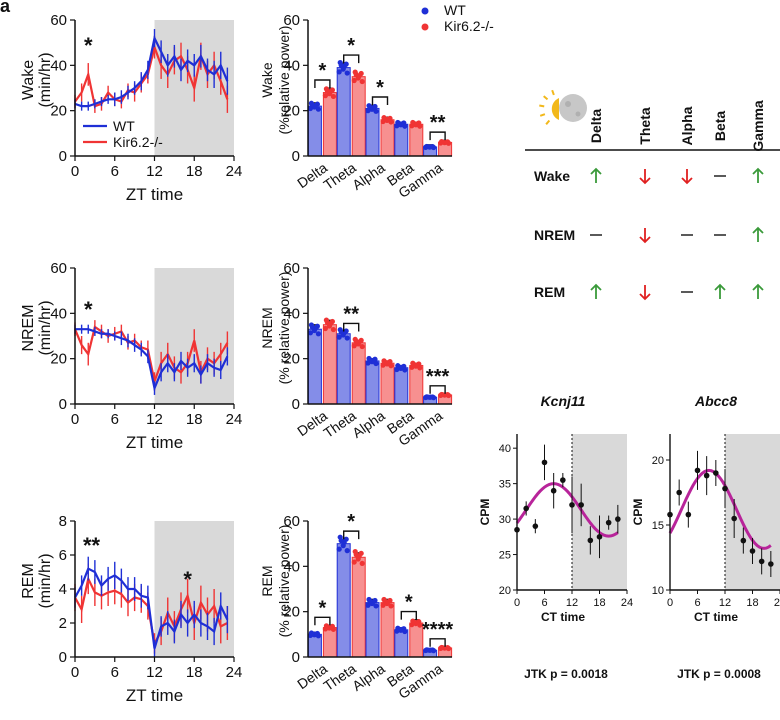 This screenshot has height=720, width=780. What do you see at coordinates (88, 45) in the screenshot?
I see `wake_time-significance-star: *` at bounding box center [88, 45].